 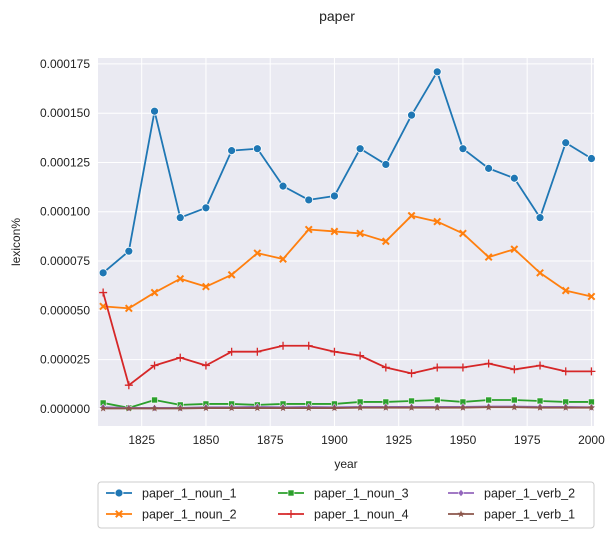 What do you see at coordinates (527, 440) in the screenshot?
I see `x-tick-label: 1975` at bounding box center [527, 440].